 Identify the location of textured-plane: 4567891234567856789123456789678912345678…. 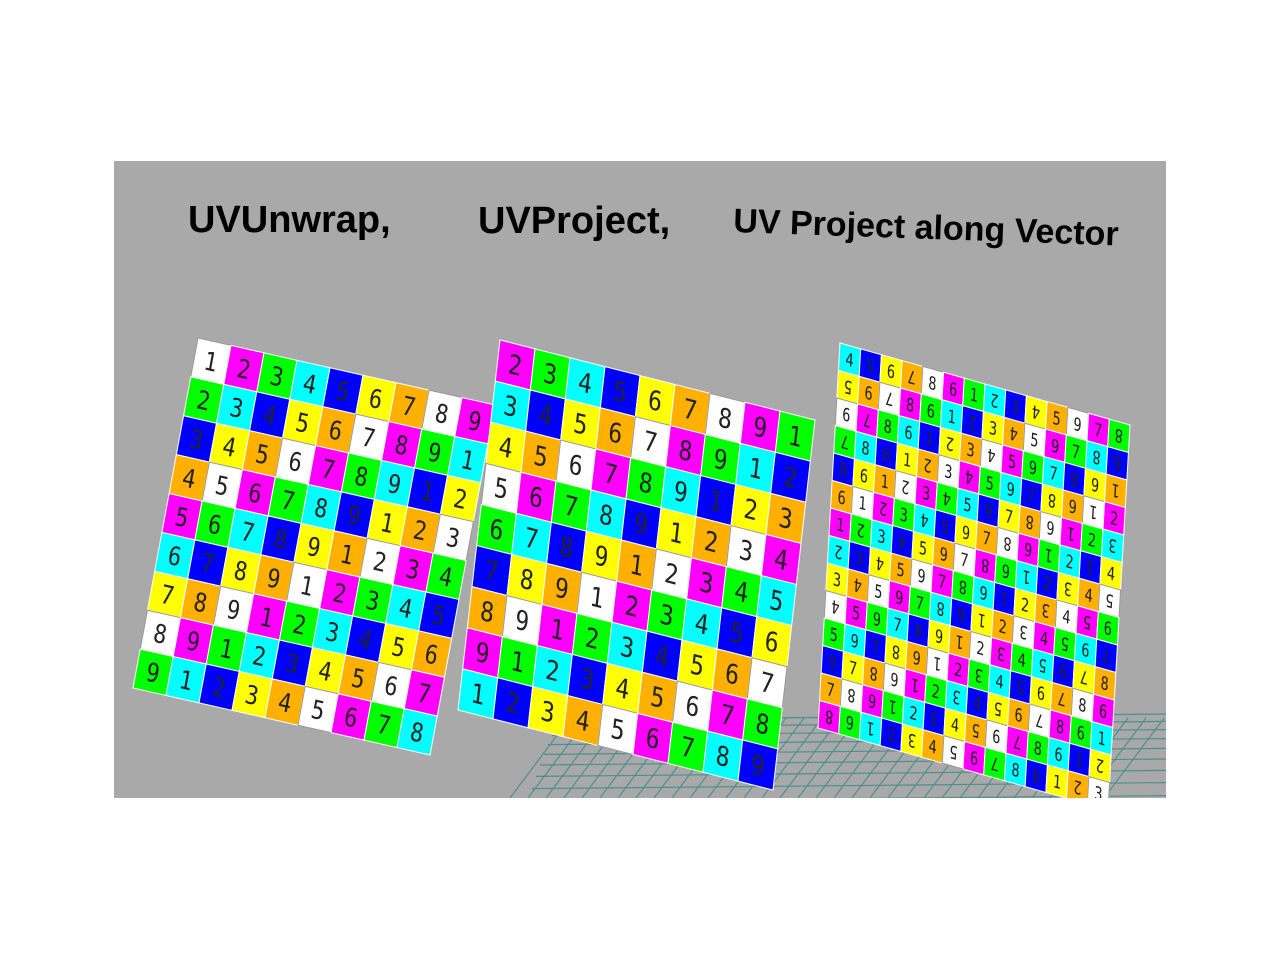
(974, 570).